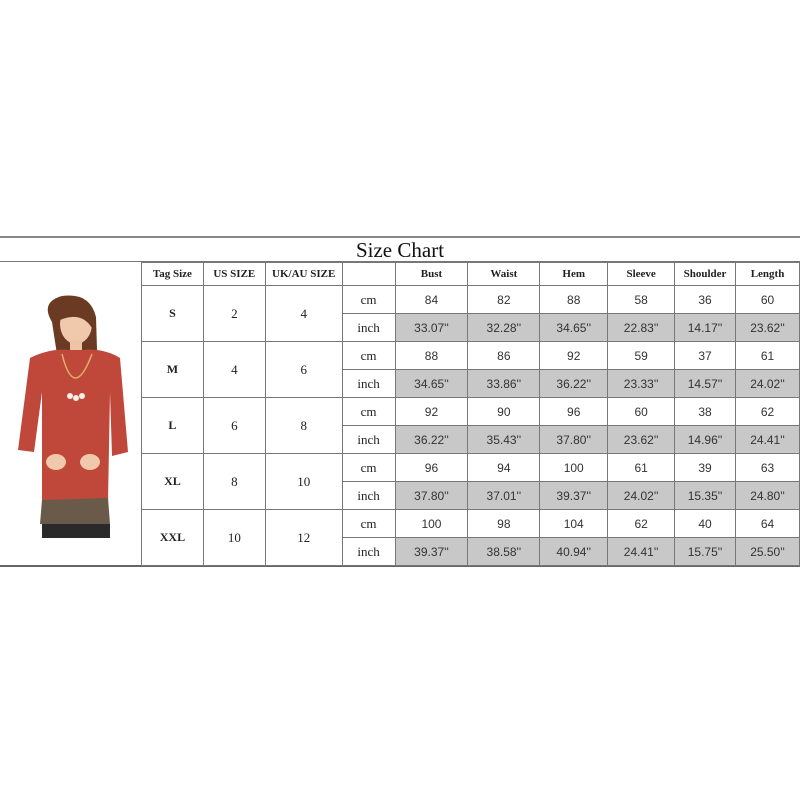 Image resolution: width=800 pixels, height=800 pixels. What do you see at coordinates (574, 495) in the screenshot?
I see `hem-inch-cell: 39.37''` at bounding box center [574, 495].